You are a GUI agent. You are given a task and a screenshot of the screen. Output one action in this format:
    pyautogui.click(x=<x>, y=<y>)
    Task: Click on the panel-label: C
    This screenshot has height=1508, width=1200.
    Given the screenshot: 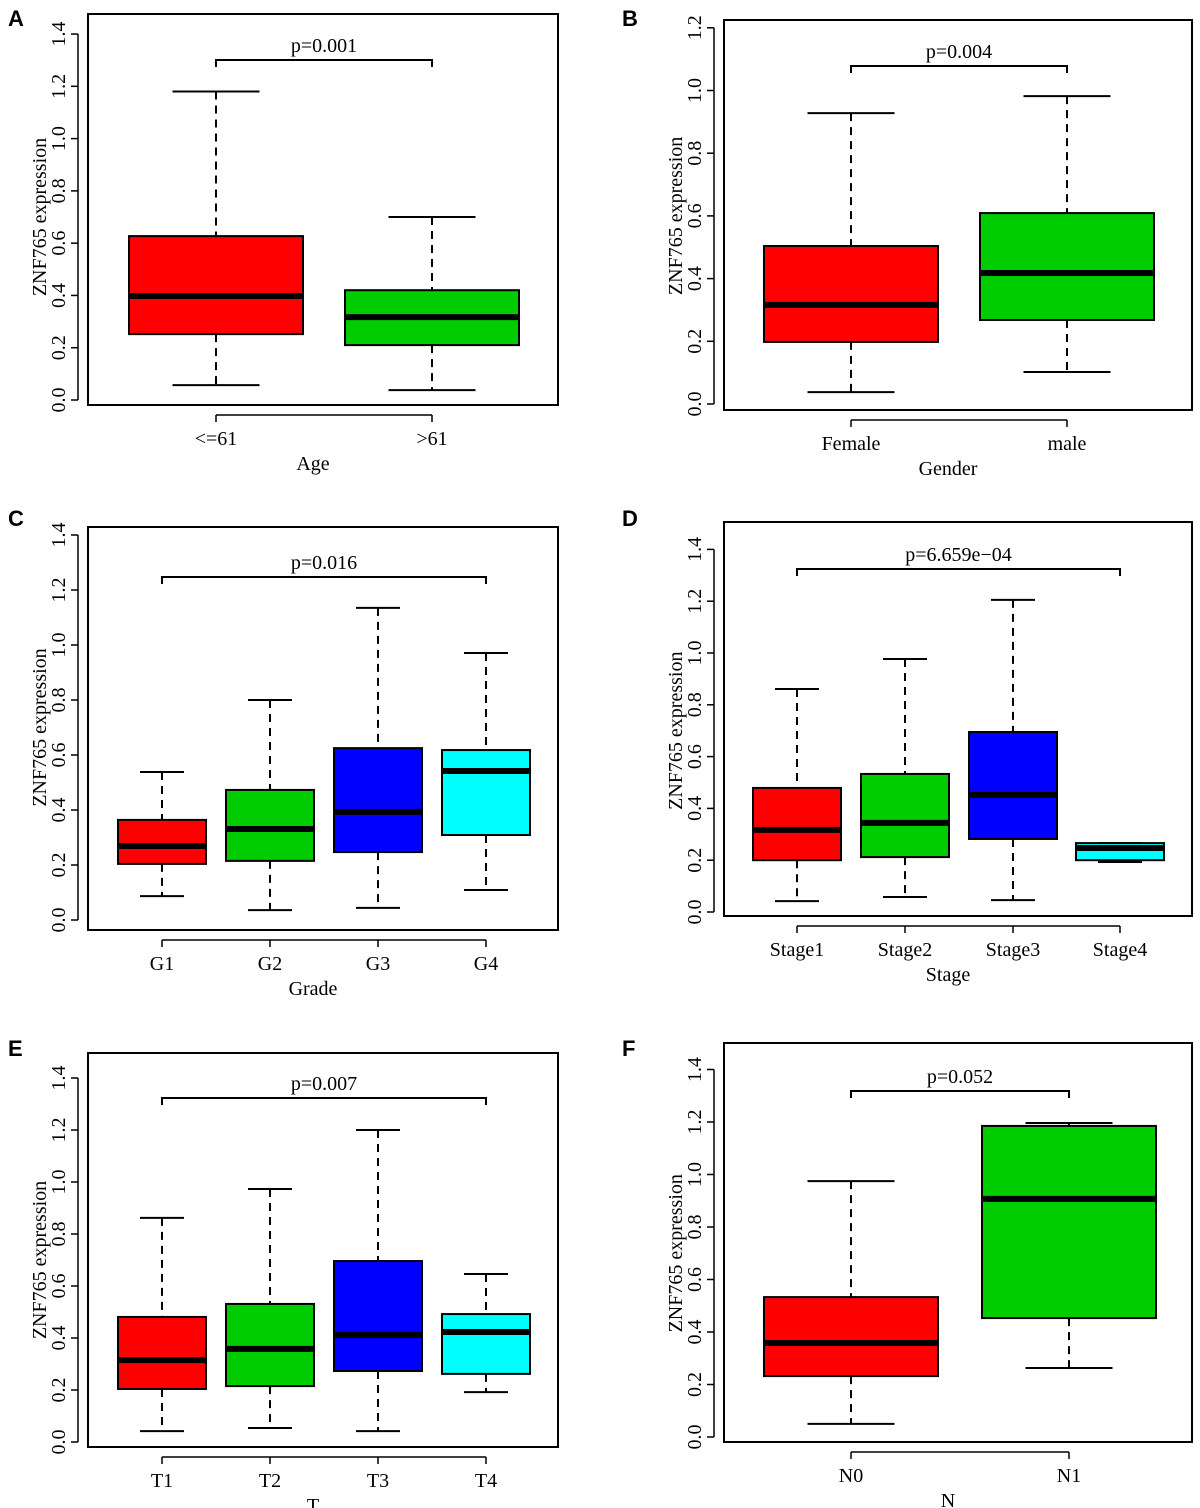 What is the action you would take?
    pyautogui.click(x=16, y=518)
    